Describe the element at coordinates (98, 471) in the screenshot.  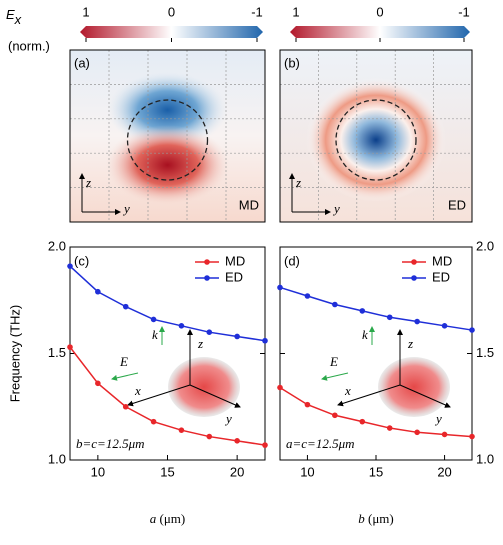
I see `x-tick-label: 10` at that location.